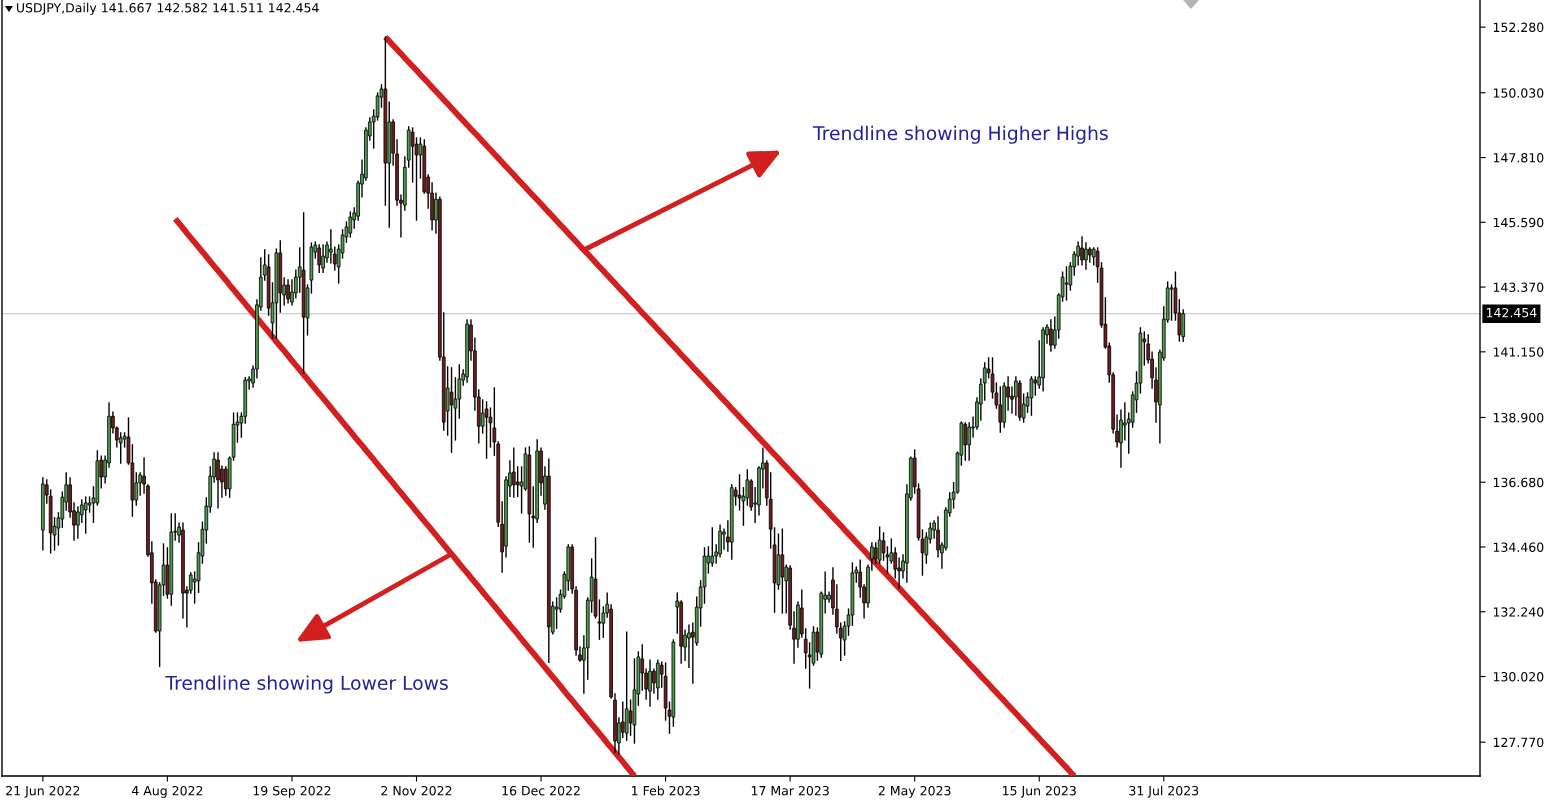 The image size is (1553, 804). Describe the element at coordinates (1511, 312) in the screenshot. I see `ref-line-label: 142.454` at that location.